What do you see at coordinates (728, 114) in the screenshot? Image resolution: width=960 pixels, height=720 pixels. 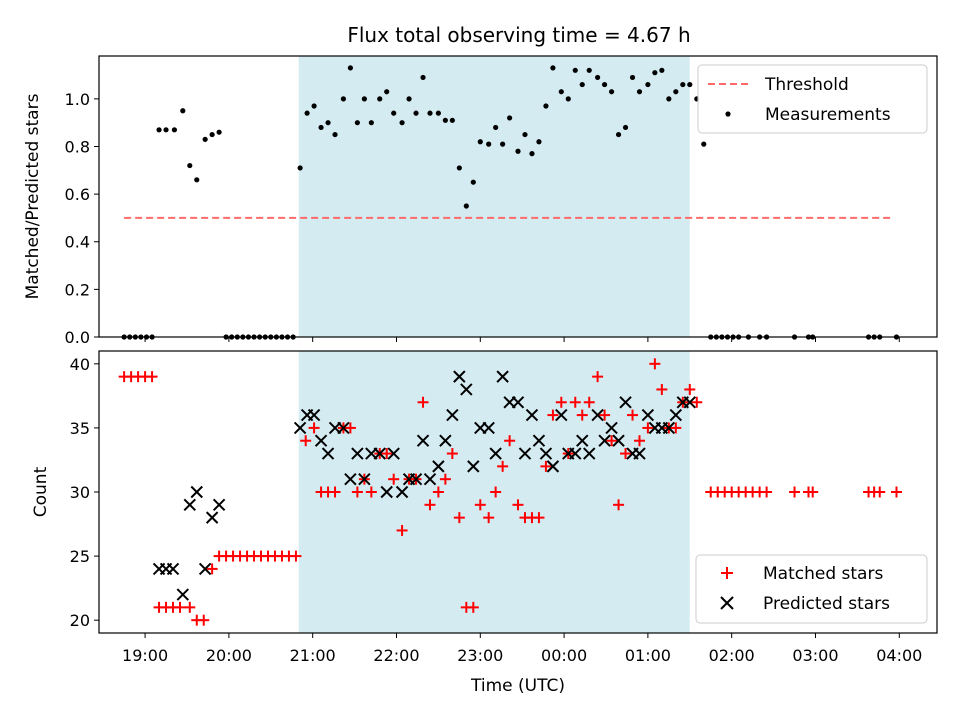 I see `measurements-legend-swatch` at bounding box center [728, 114].